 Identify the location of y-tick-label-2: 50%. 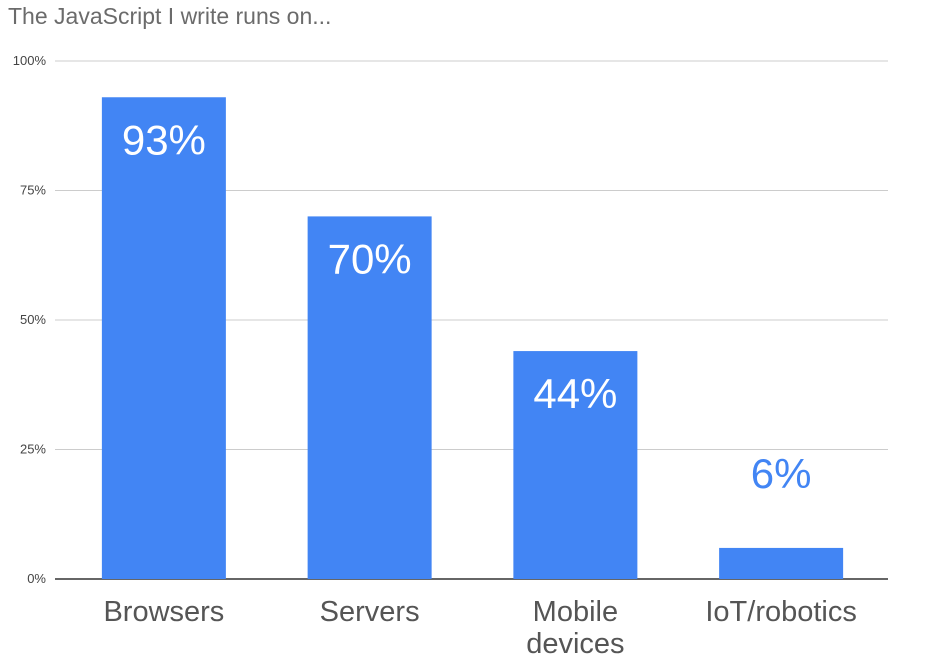
(33, 319).